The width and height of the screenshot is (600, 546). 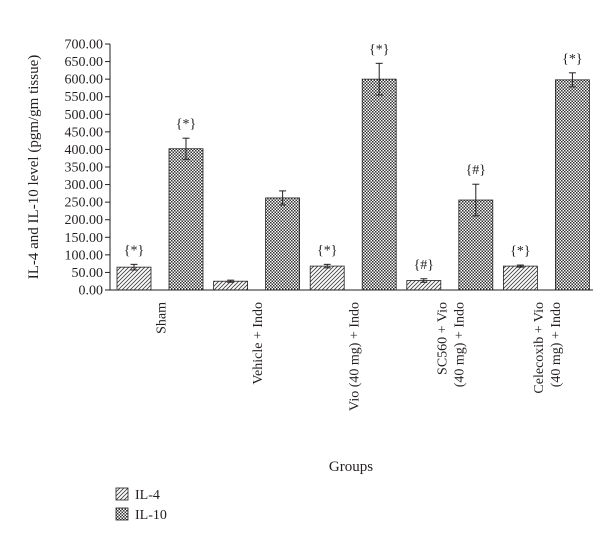 I want to click on category-label: SC560 + Vio, so click(x=443, y=338).